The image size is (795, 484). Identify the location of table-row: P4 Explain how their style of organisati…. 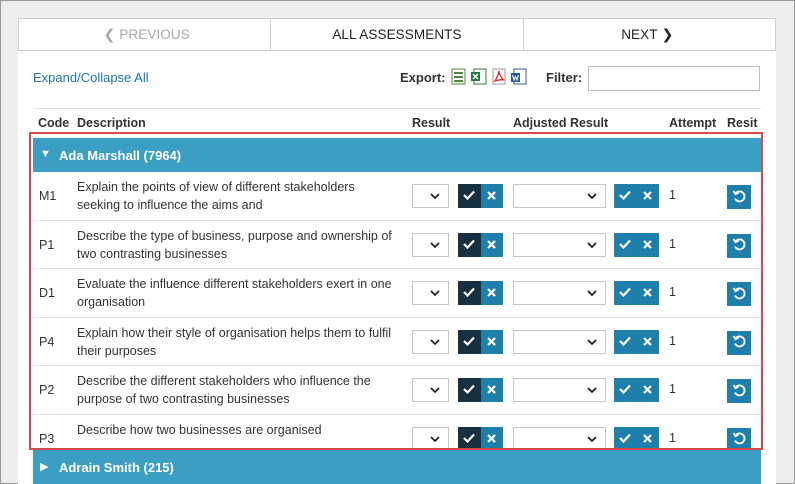
(397, 342).